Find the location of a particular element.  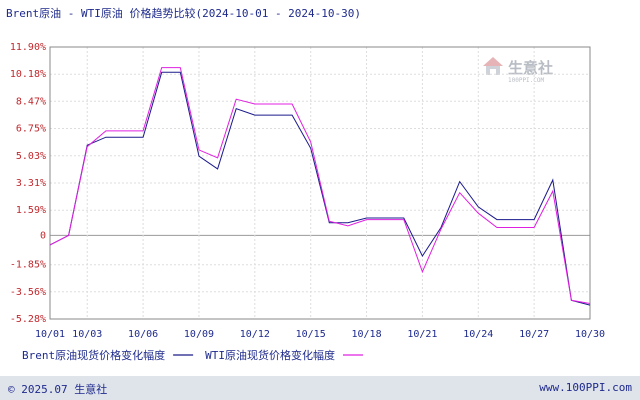

x-tick-label: 10/24 is located at coordinates (478, 334).